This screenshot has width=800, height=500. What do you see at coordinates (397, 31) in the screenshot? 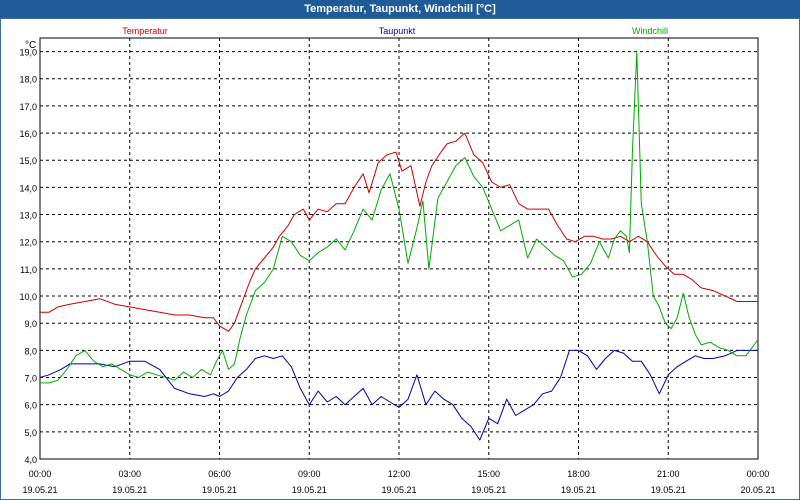
I see `legend-taupunkt: Taupunkt` at bounding box center [397, 31].